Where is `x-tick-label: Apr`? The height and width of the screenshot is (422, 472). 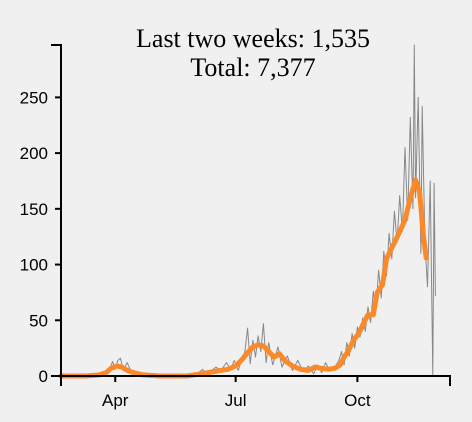
x-tick-label: Apr is located at coordinates (115, 400).